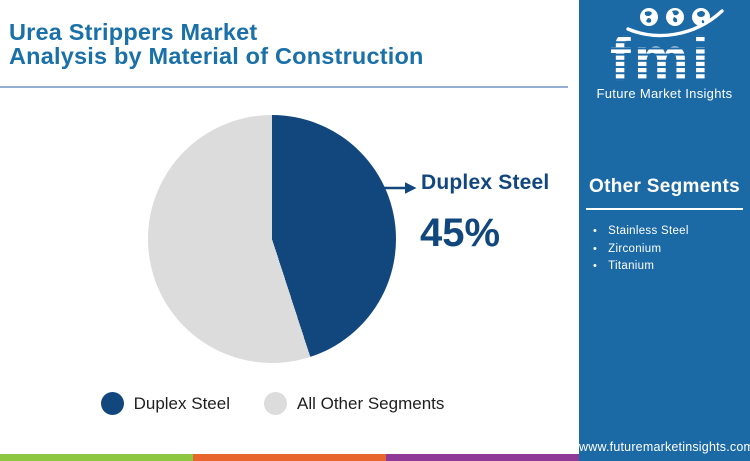 Image resolution: width=750 pixels, height=461 pixels. What do you see at coordinates (664, 209) in the screenshot?
I see `other-segments-rule` at bounding box center [664, 209].